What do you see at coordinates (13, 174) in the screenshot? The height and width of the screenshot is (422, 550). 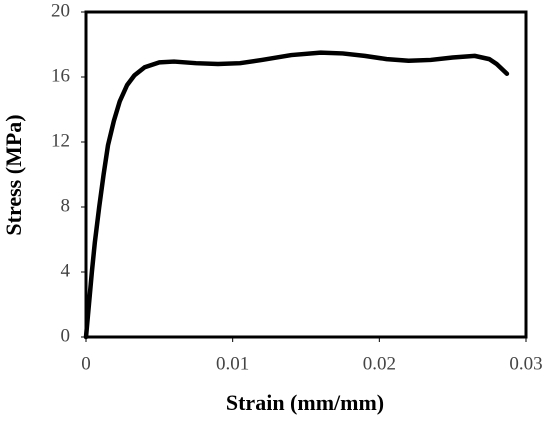 I see `y-axis-title: Stress (MPa)` at bounding box center [13, 174].